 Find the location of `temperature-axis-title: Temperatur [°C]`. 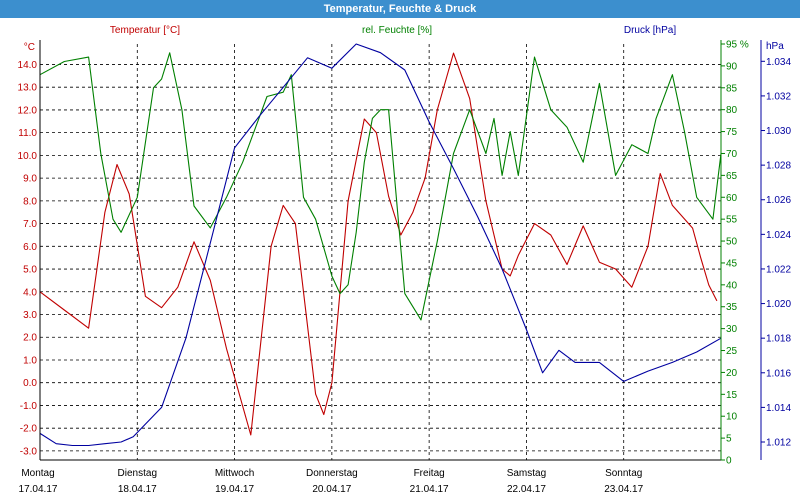

temperature-axis-title: Temperatur [°C] is located at coordinates (145, 30).